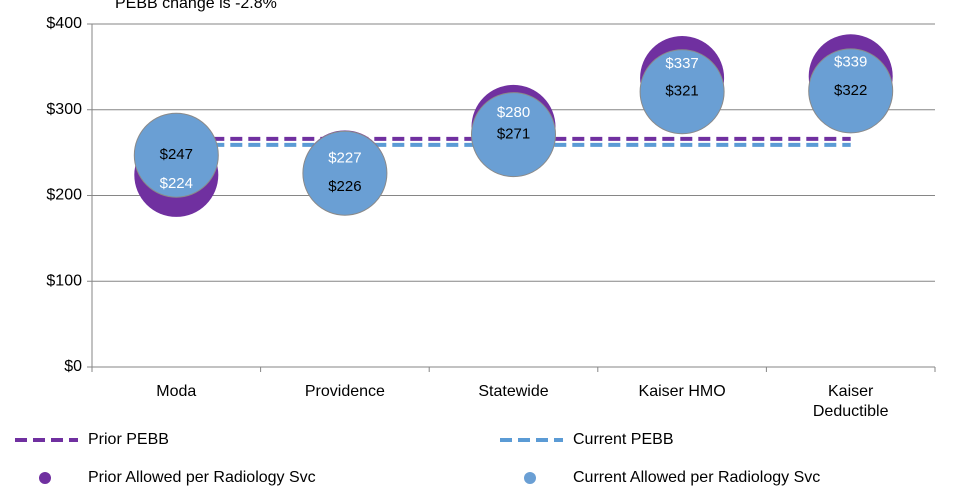 This screenshot has width=958, height=491. What do you see at coordinates (202, 477) in the screenshot?
I see `legend-label: Prior Allowed per Radiology Svc` at bounding box center [202, 477].